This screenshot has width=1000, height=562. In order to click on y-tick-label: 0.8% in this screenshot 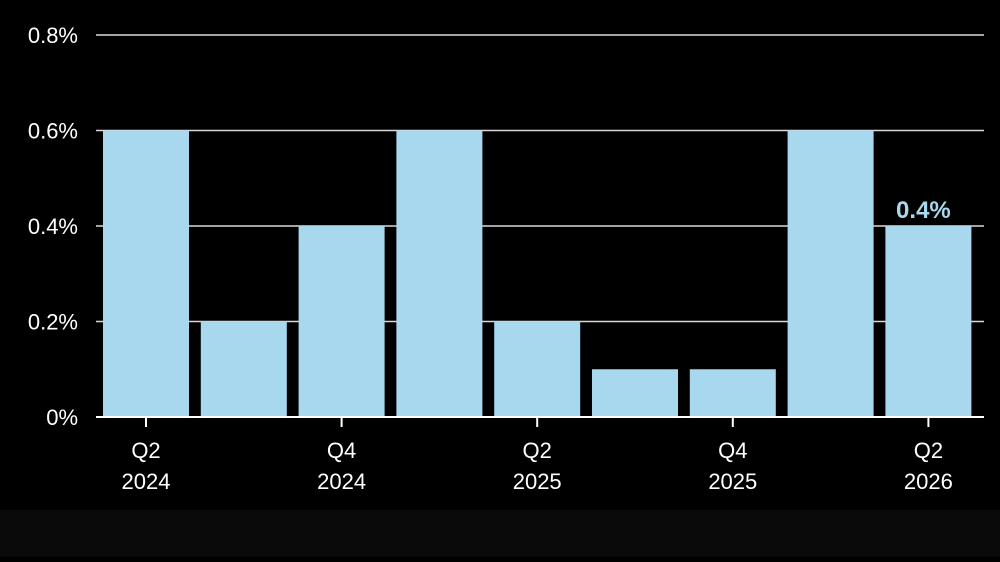, I will do `click(53, 35)`.